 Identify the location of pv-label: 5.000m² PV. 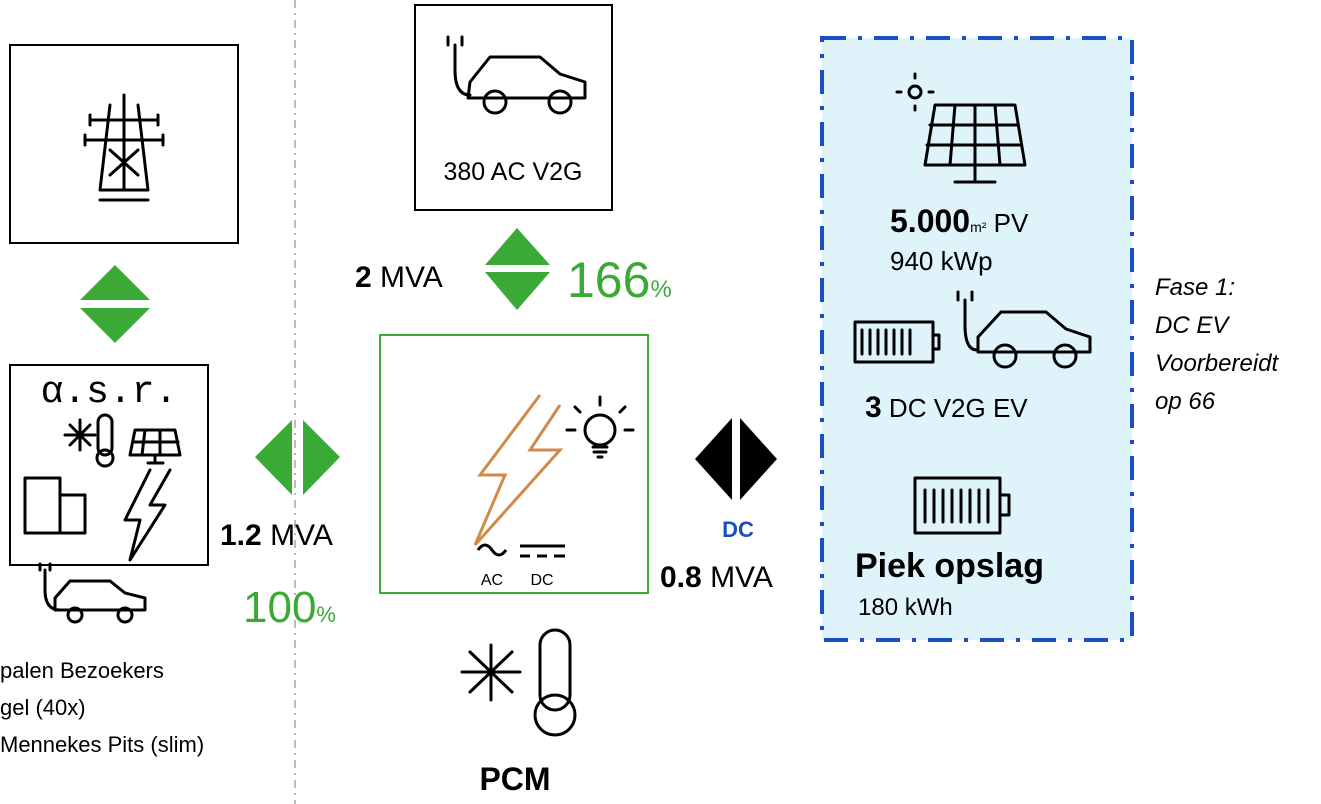
(959, 221).